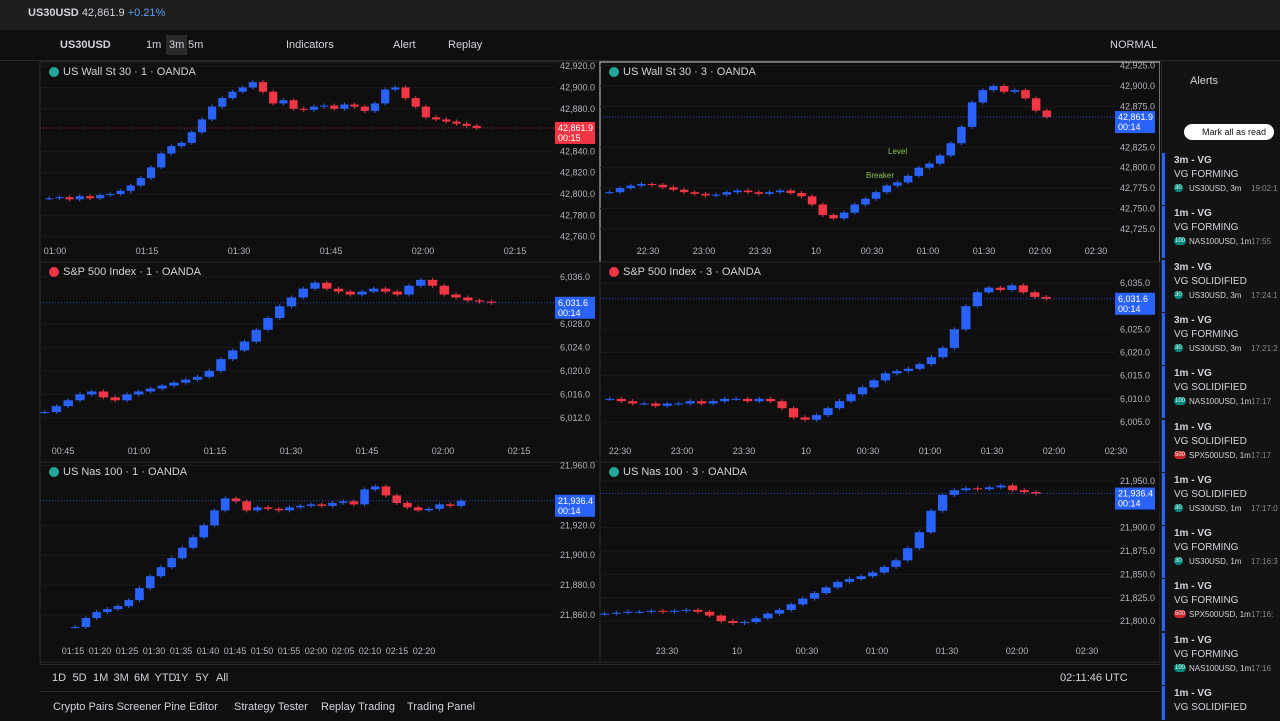 The height and width of the screenshot is (721, 1280). I want to click on x-tick-label: 00:30, so click(868, 451).